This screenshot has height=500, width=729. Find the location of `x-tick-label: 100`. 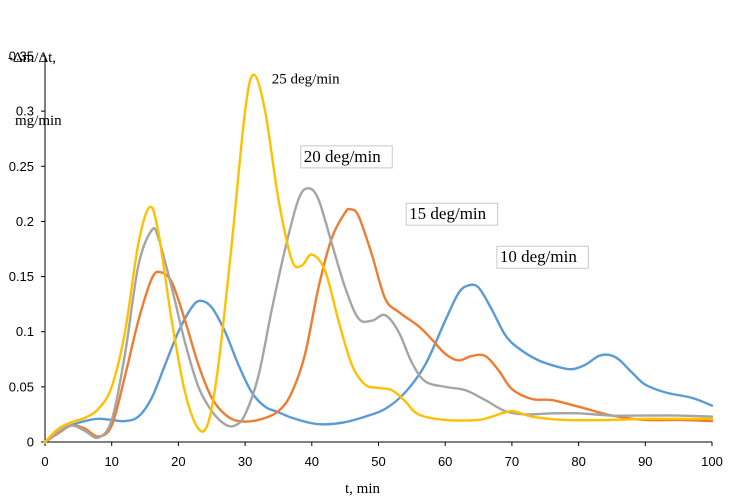

x-tick-label: 100 is located at coordinates (712, 461).